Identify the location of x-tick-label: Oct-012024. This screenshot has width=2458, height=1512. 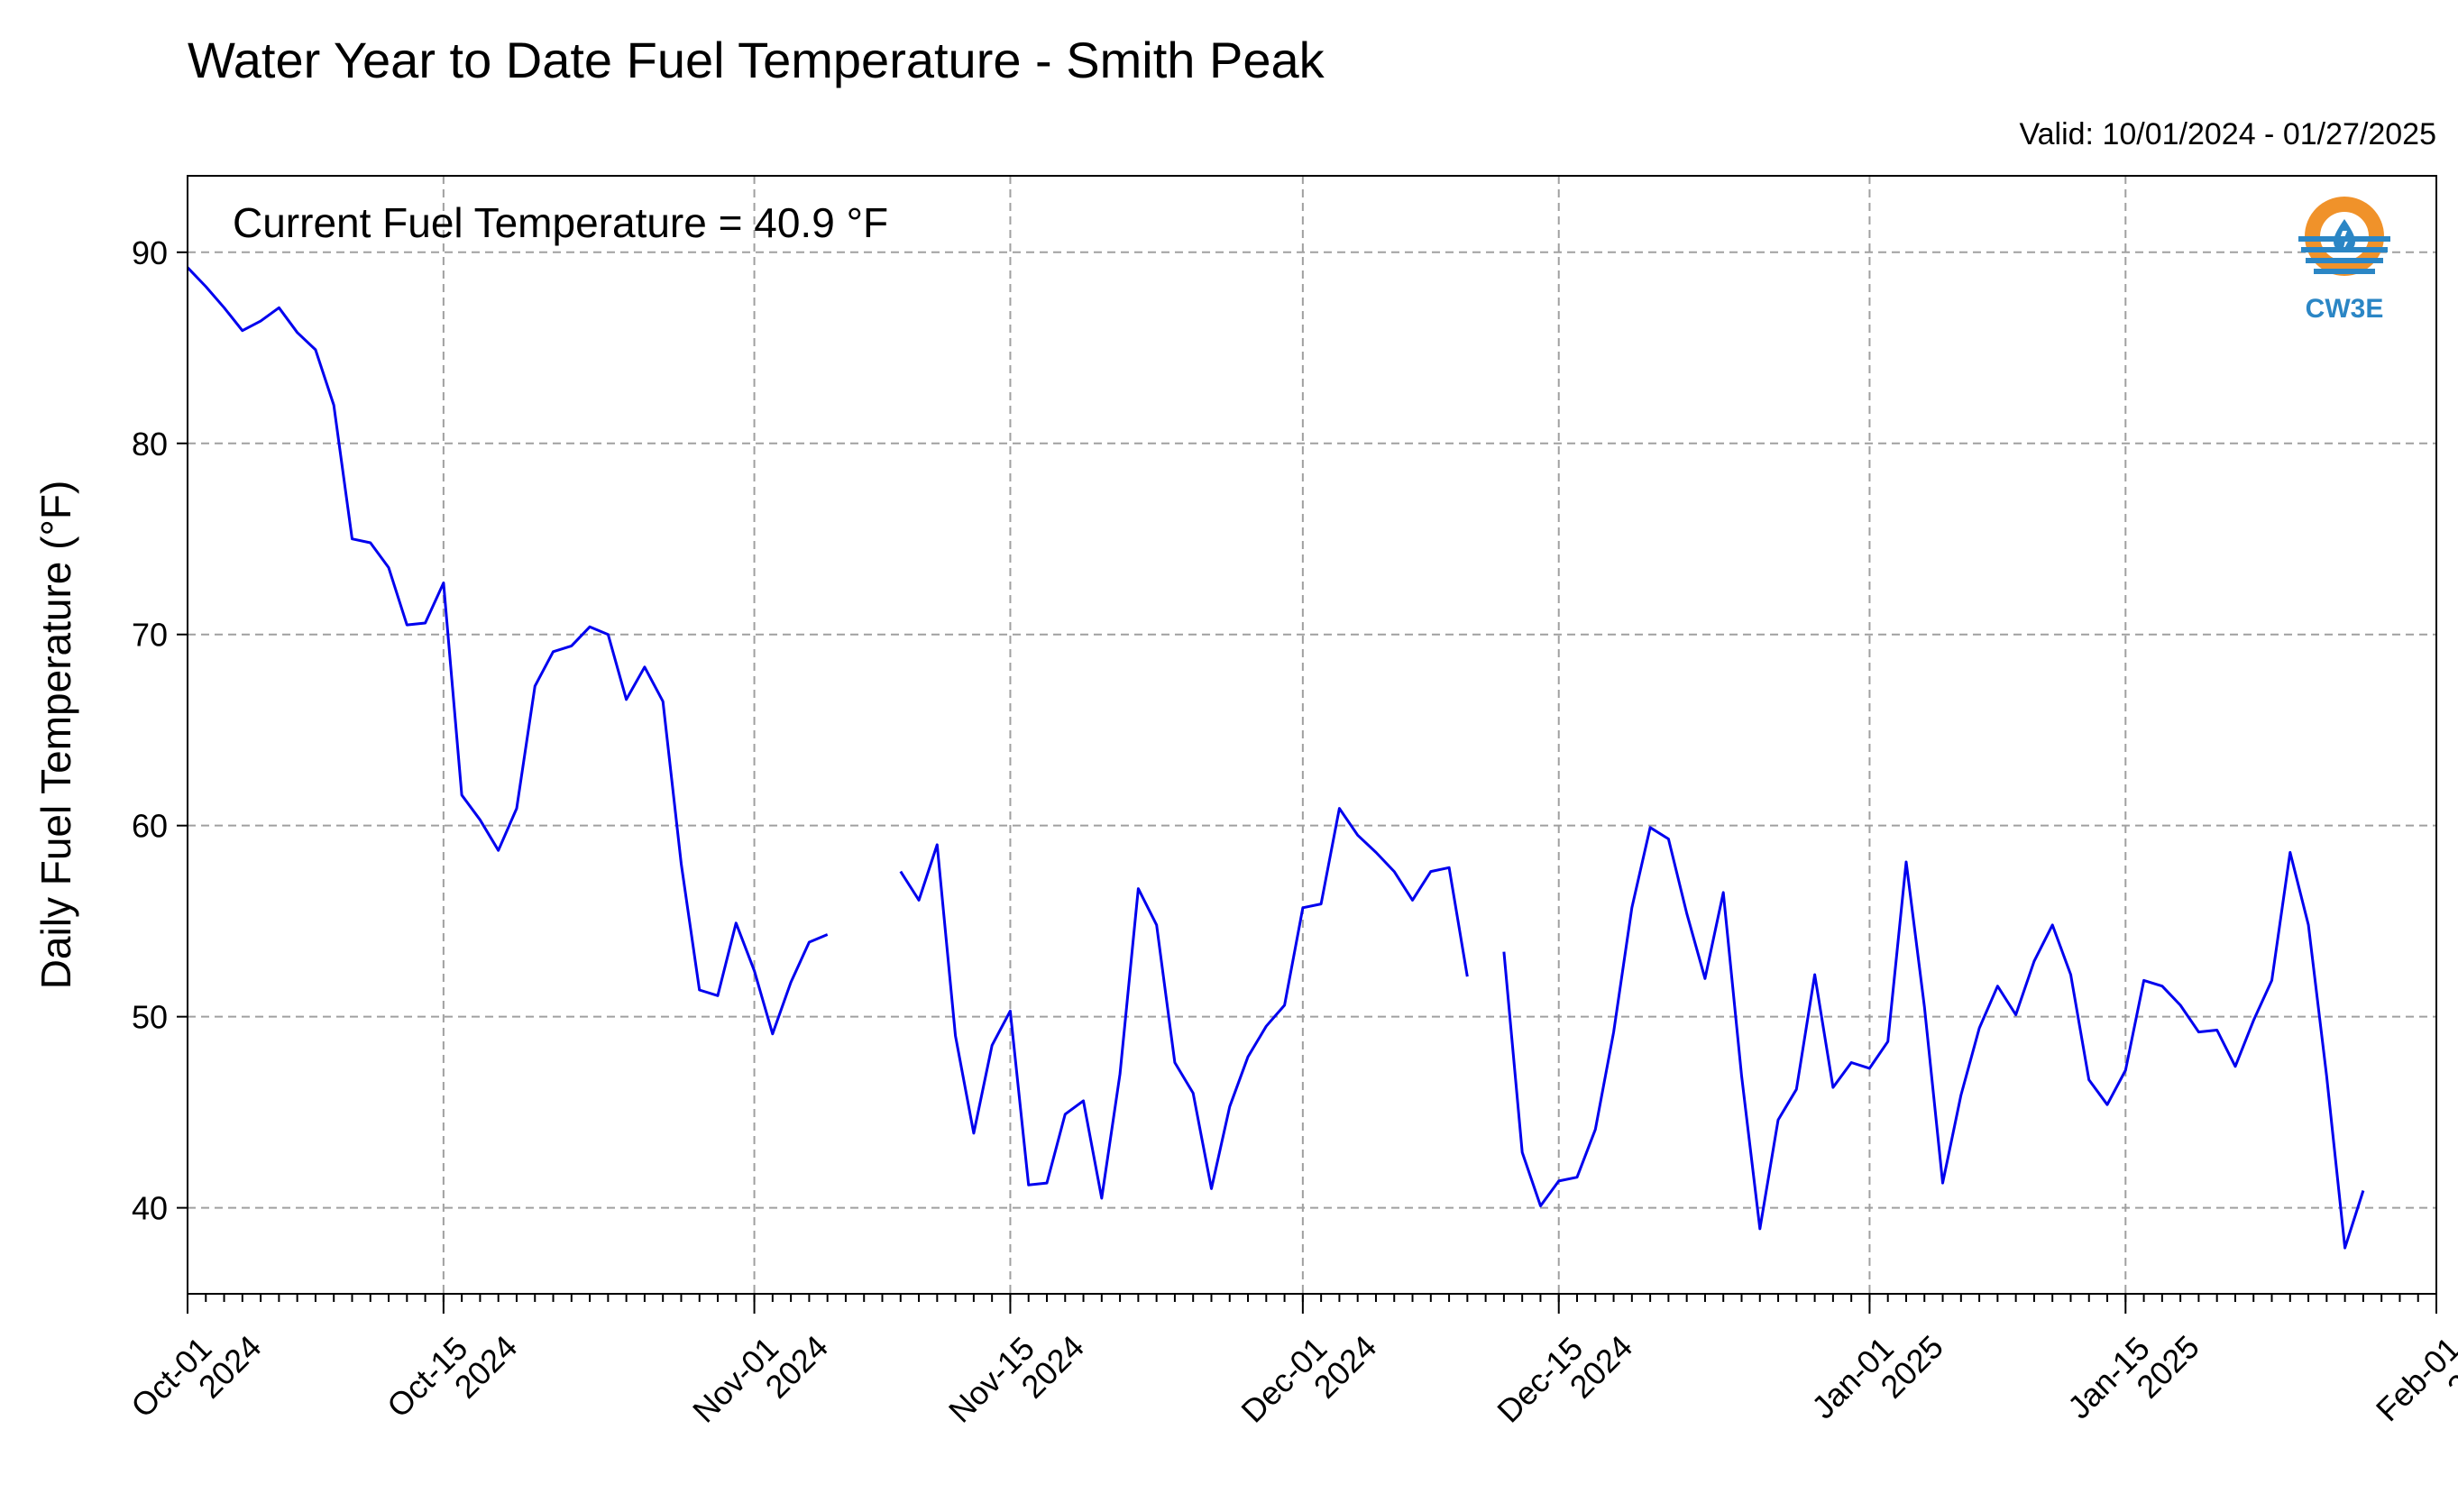
(196, 1376).